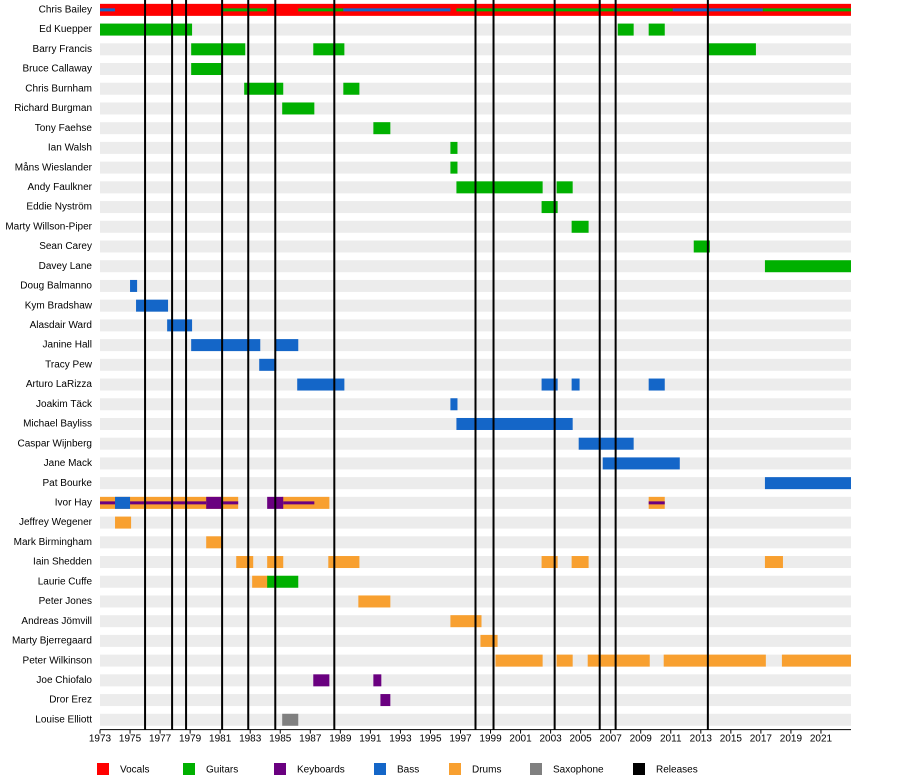  Describe the element at coordinates (821, 738) in the screenshot. I see `x-tick-label: 2021` at that location.